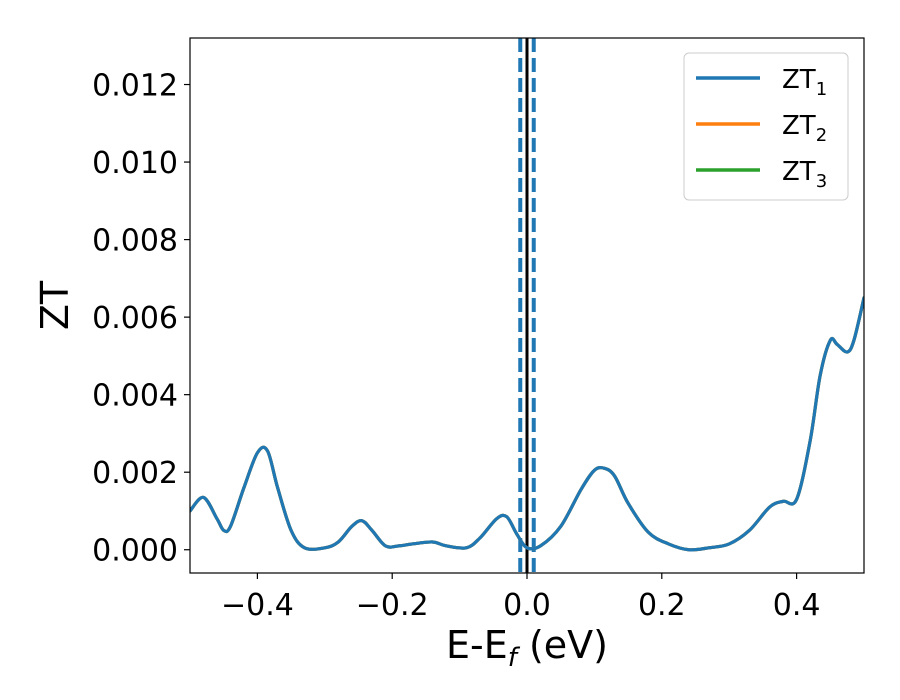 Image resolution: width=900 pixels, height=700 pixels. Describe the element at coordinates (55, 305) in the screenshot. I see `y-axis-label: ZT` at that location.